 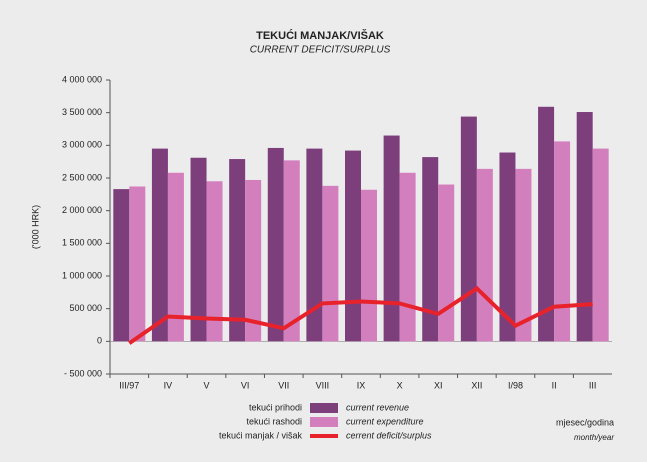 I want to click on legend-label-en: current expenditure, so click(x=385, y=421).